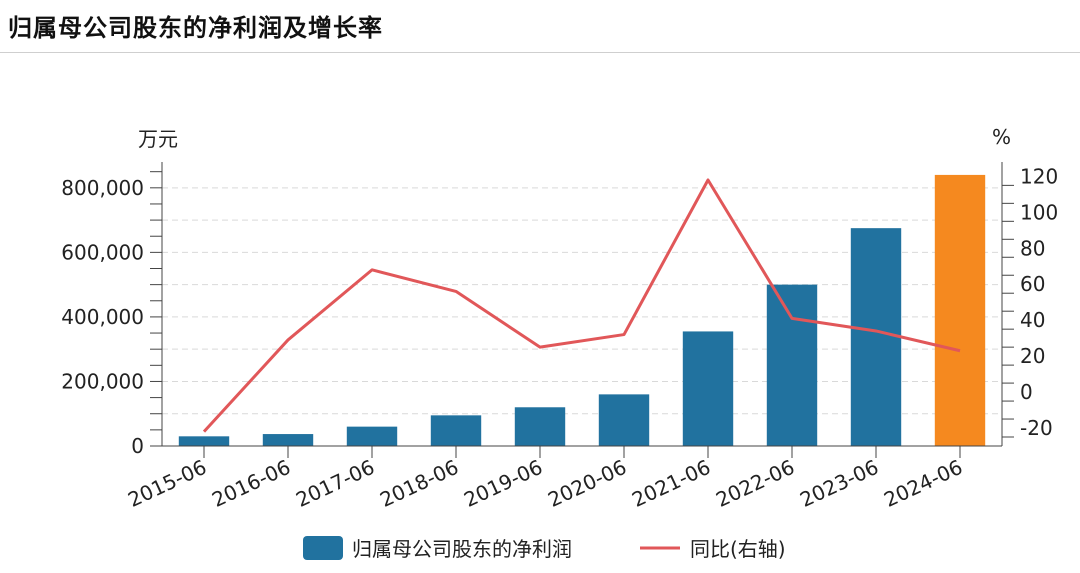 The height and width of the screenshot is (573, 1080). Describe the element at coordinates (1039, 212) in the screenshot. I see `right-tick-label: 100` at that location.